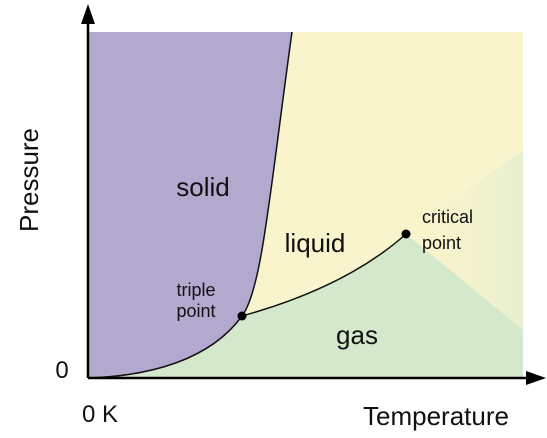  What do you see at coordinates (88, 14) in the screenshot?
I see `y-arrow` at bounding box center [88, 14].